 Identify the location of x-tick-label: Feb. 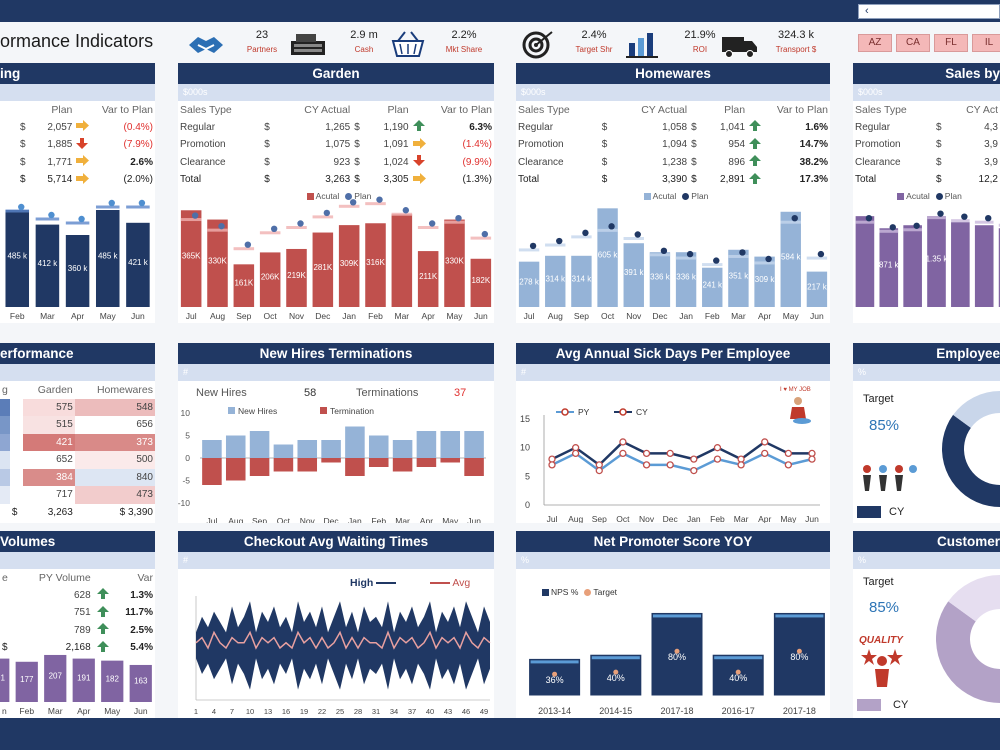
(712, 316).